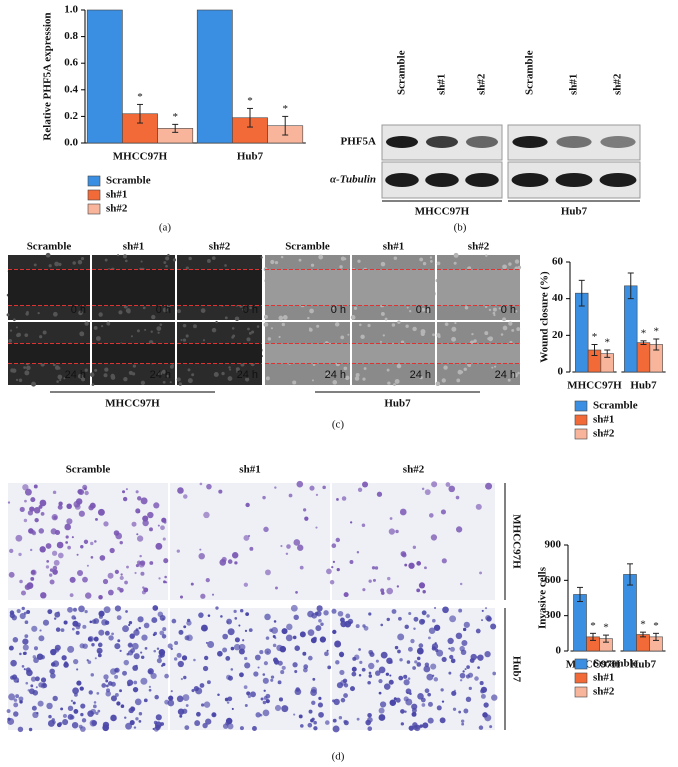  I want to click on group-label: Hub7, so click(574, 212).